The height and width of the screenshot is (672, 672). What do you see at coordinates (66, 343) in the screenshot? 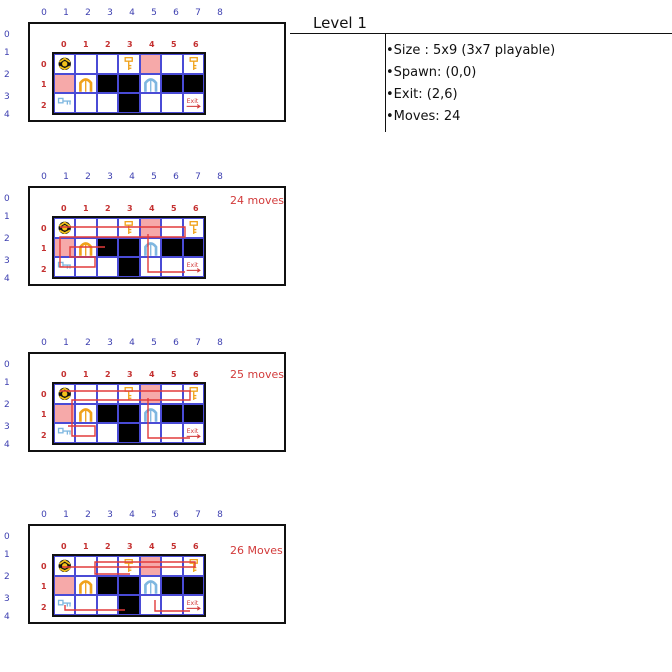
I see `outer-col-label: 1` at bounding box center [66, 343].